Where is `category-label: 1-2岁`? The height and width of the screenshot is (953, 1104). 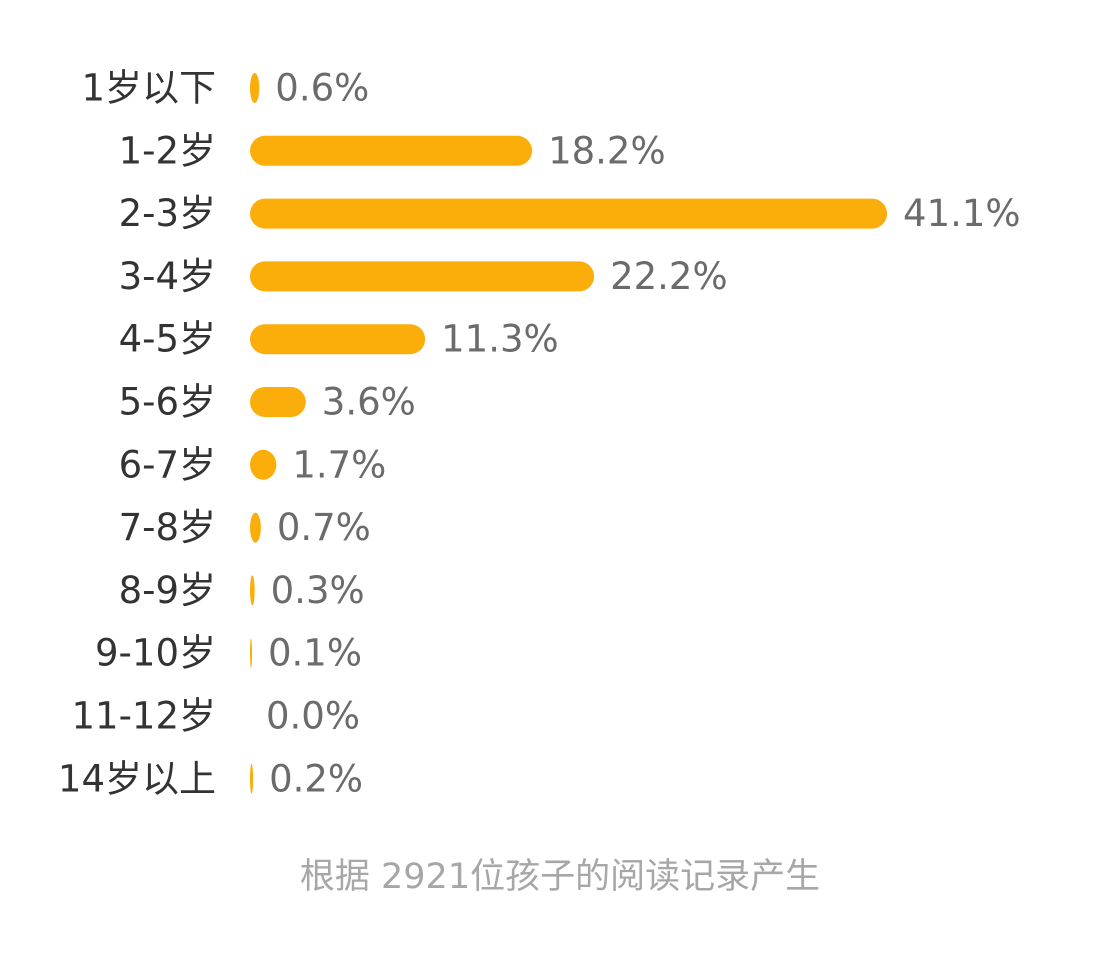
category-label: 1-2岁 is located at coordinates (167, 150).